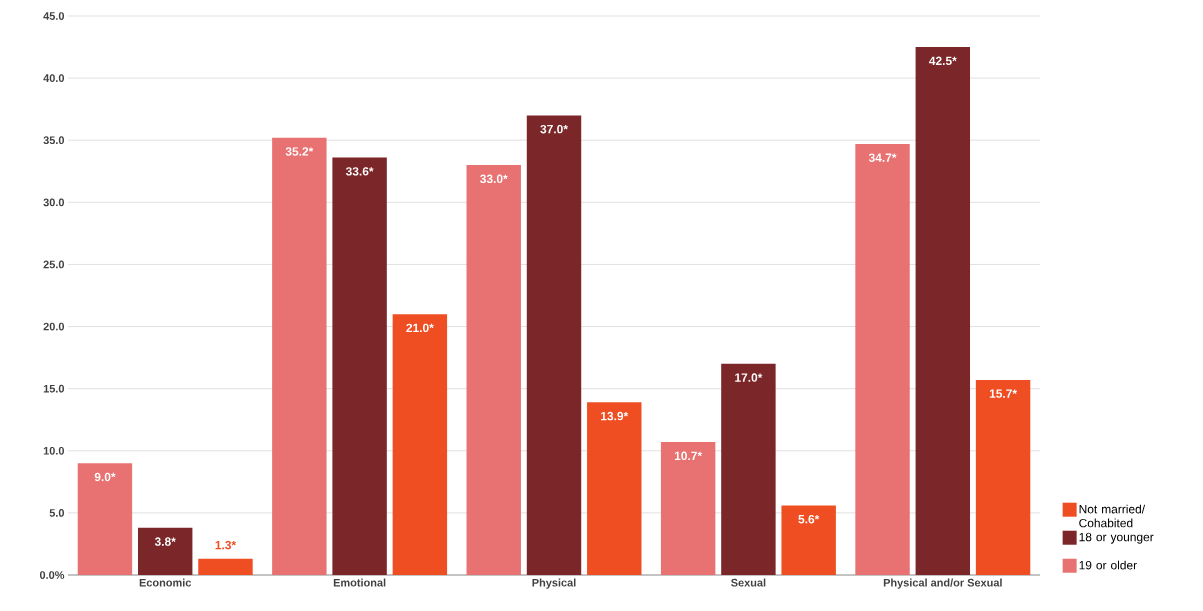 The height and width of the screenshot is (611, 1203). What do you see at coordinates (1112, 516) in the screenshot?
I see `legend-label: Not married/ Cohabited` at bounding box center [1112, 516].